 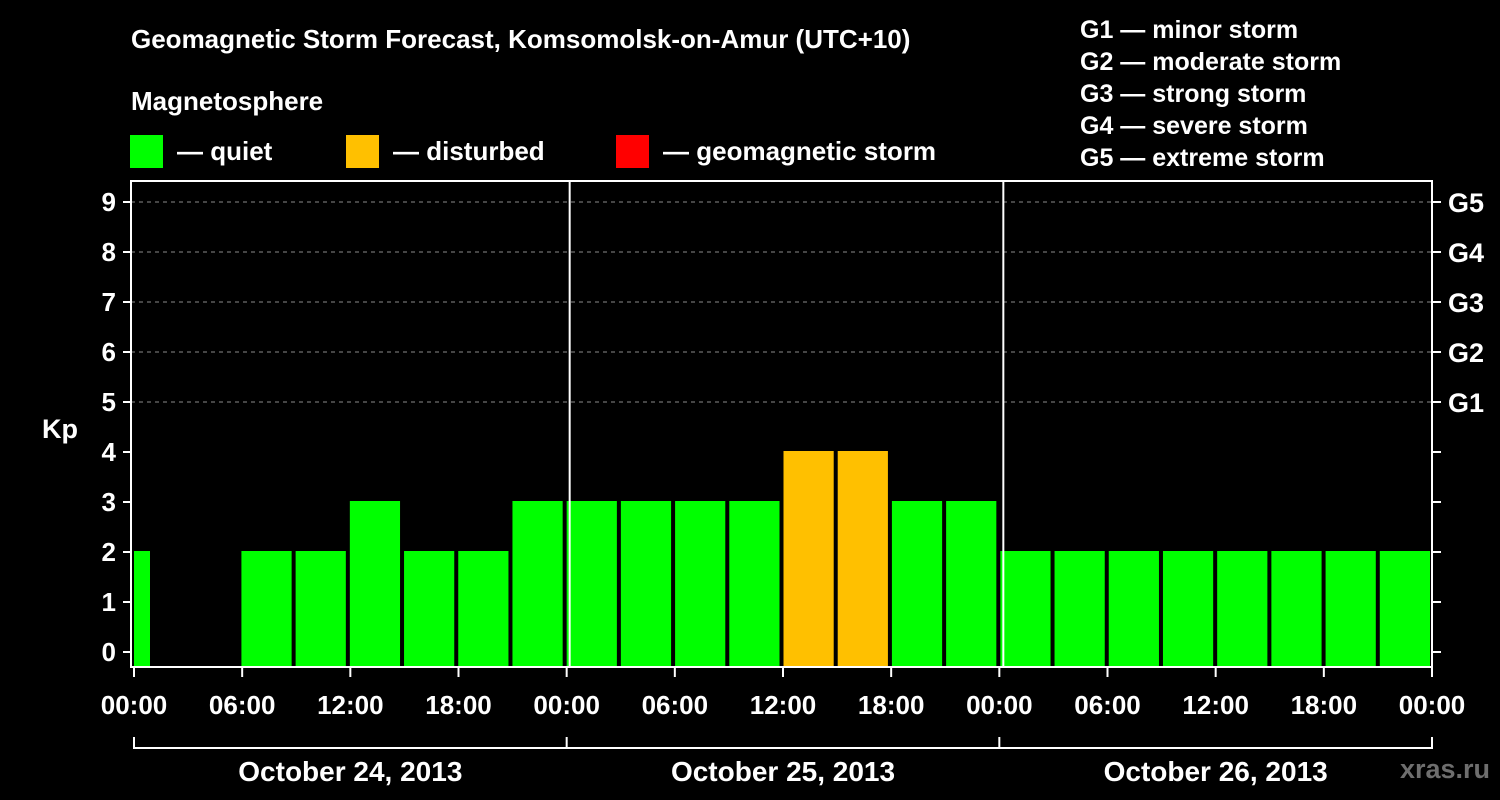 What do you see at coordinates (1211, 62) in the screenshot?
I see `storm-scale-g2: G2 — moderate storm` at bounding box center [1211, 62].